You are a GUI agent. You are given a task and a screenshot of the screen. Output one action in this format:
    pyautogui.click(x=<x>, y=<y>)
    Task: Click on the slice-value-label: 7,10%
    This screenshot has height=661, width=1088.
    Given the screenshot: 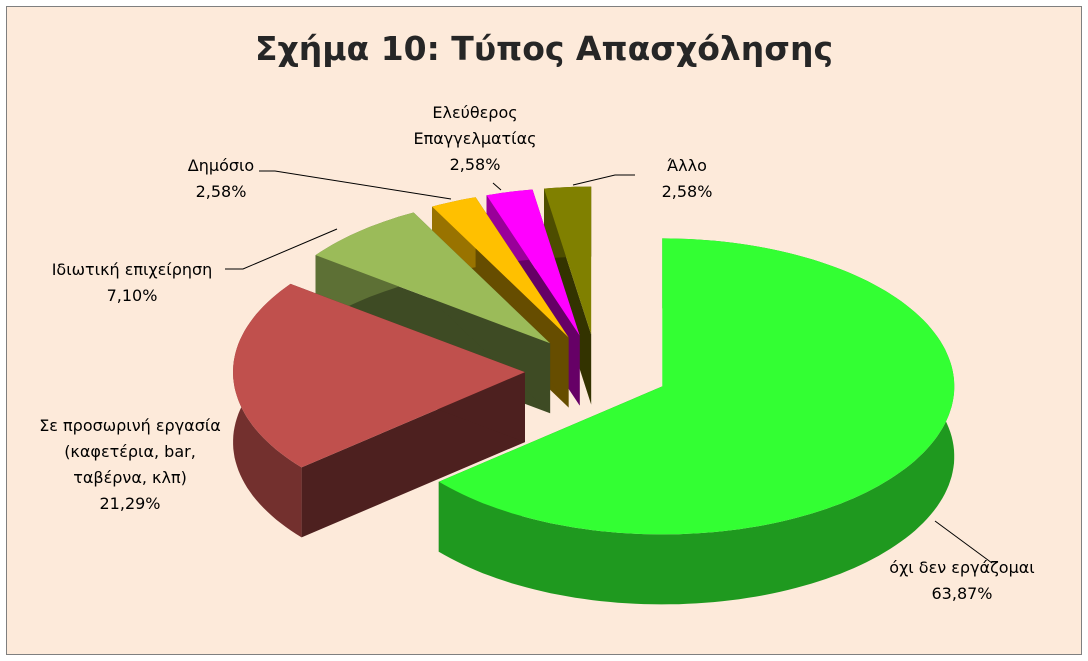 What is the action you would take?
    pyautogui.click(x=132, y=295)
    